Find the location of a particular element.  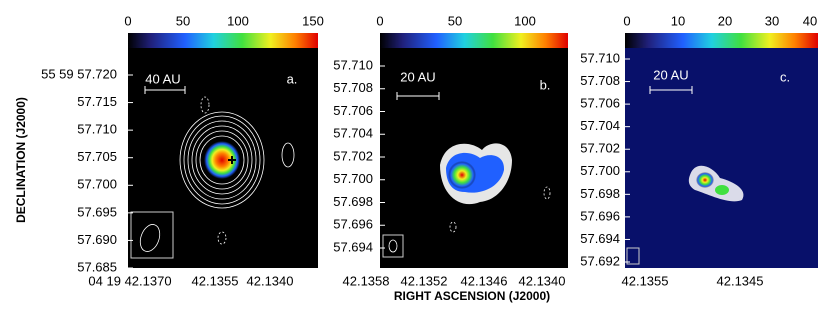

y-tick-label: 55 59 57.720 is located at coordinates (79, 73).